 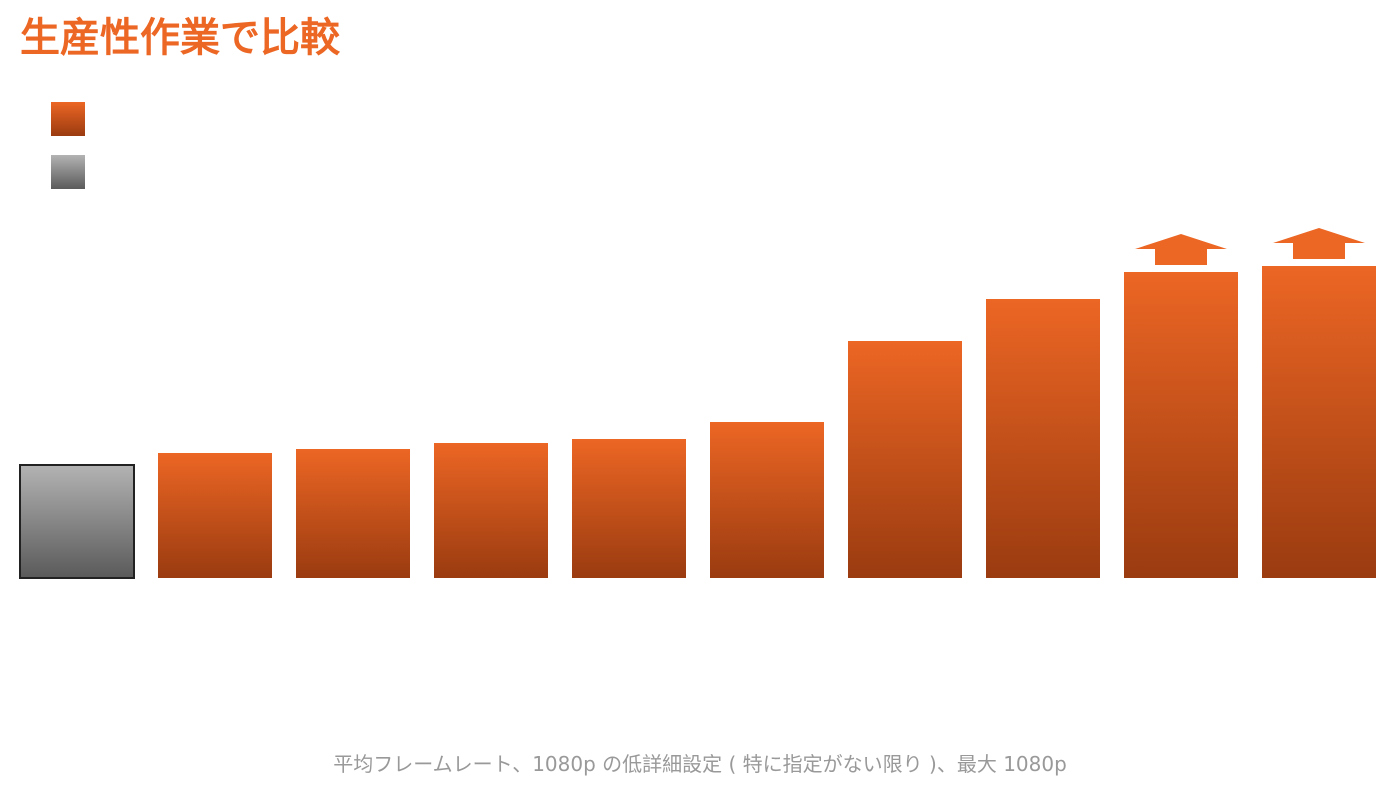 I want to click on arrows-group, so click(x=1250, y=246).